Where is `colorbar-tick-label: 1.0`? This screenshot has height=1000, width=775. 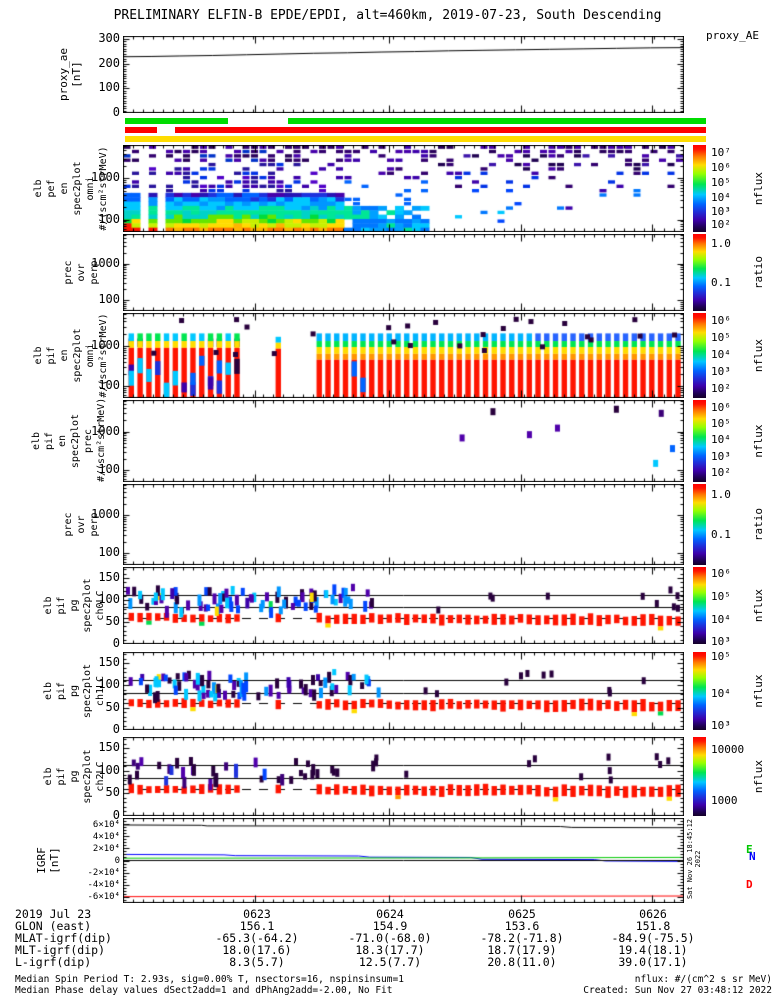
colorbar-tick-label: 1.0 is located at coordinates (721, 494).